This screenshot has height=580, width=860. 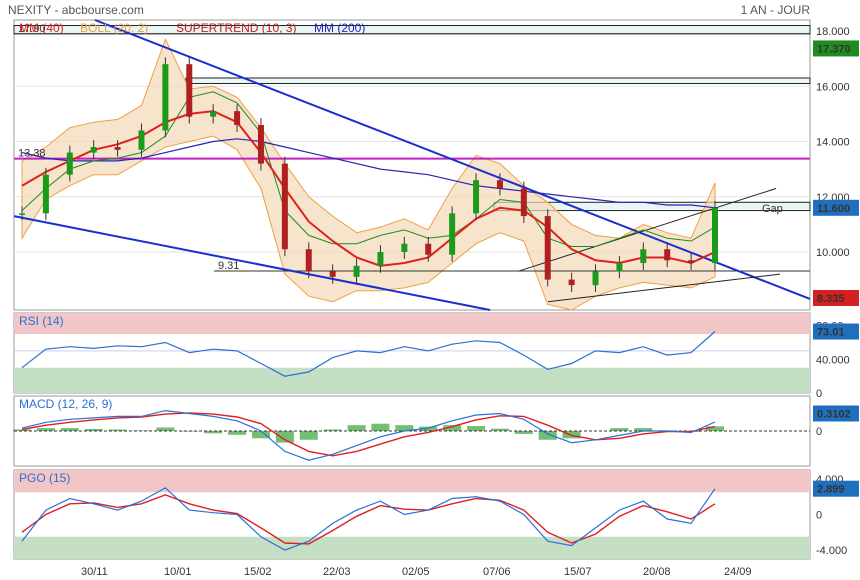 I want to click on x-tick-2: 15/02, so click(x=258, y=572).